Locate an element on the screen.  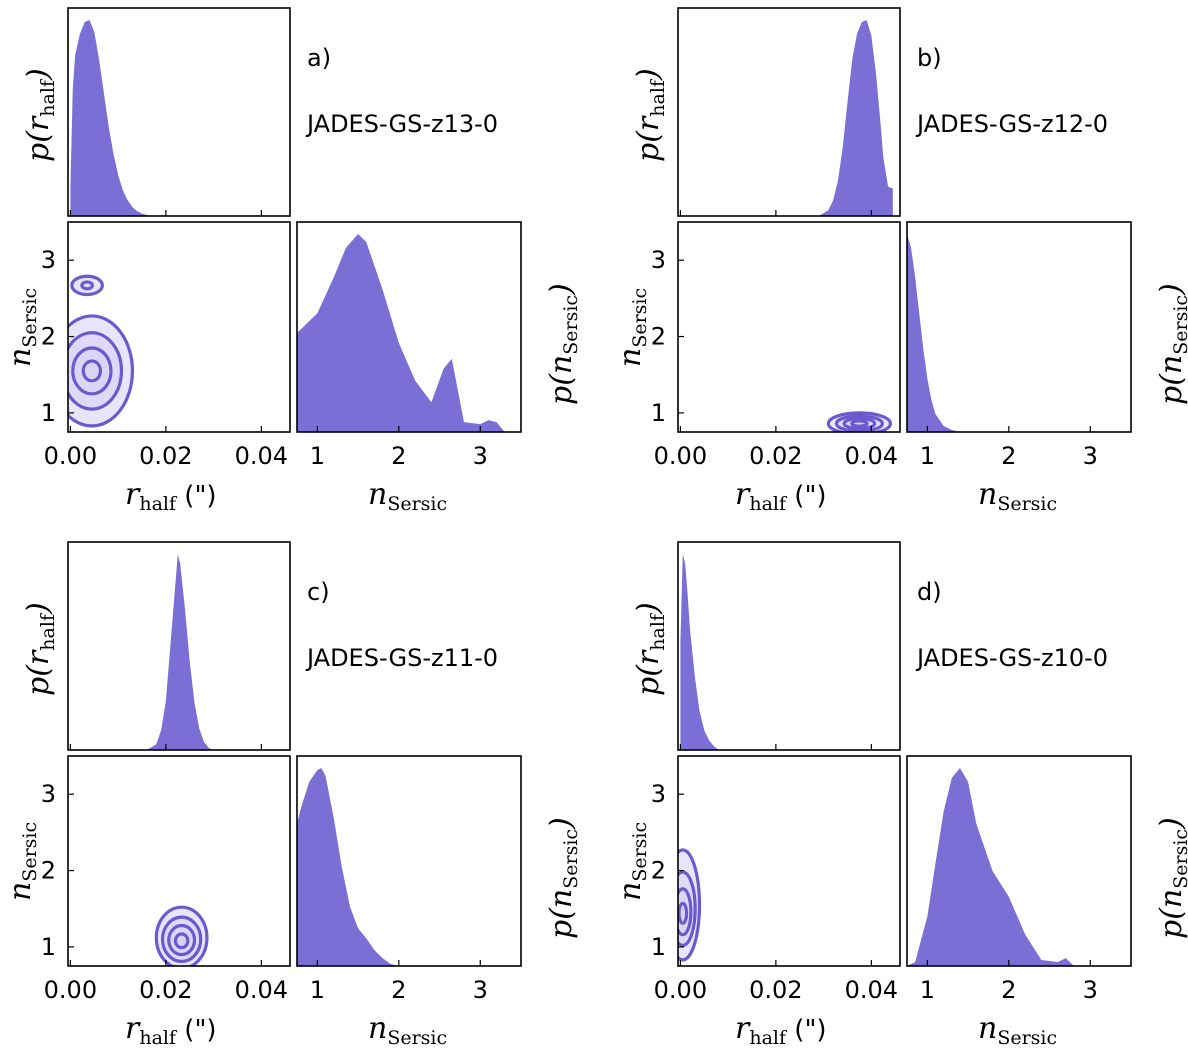
object-name: JADES-GS-z13-0 is located at coordinates (401, 124).